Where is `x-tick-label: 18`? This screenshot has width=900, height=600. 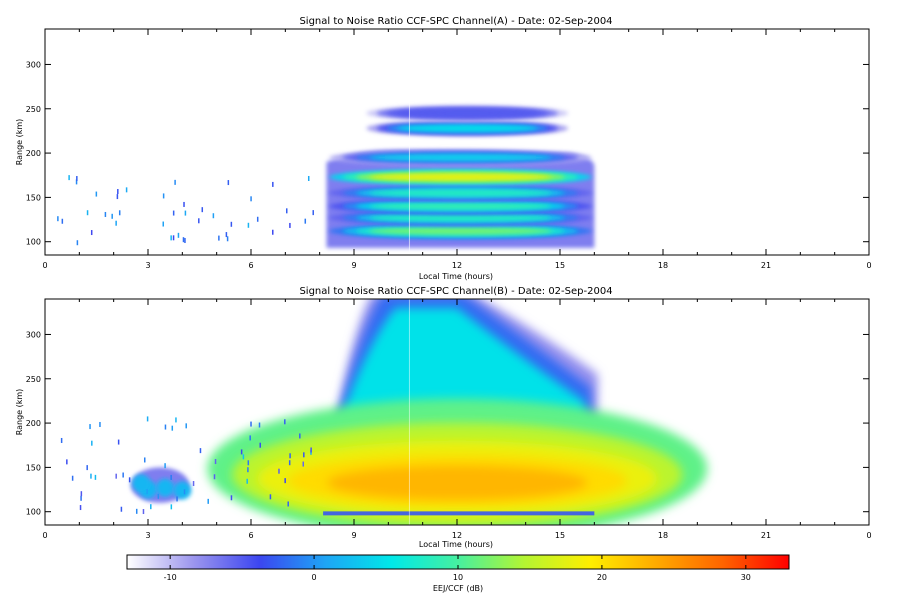 x-tick-label: 18 is located at coordinates (663, 265).